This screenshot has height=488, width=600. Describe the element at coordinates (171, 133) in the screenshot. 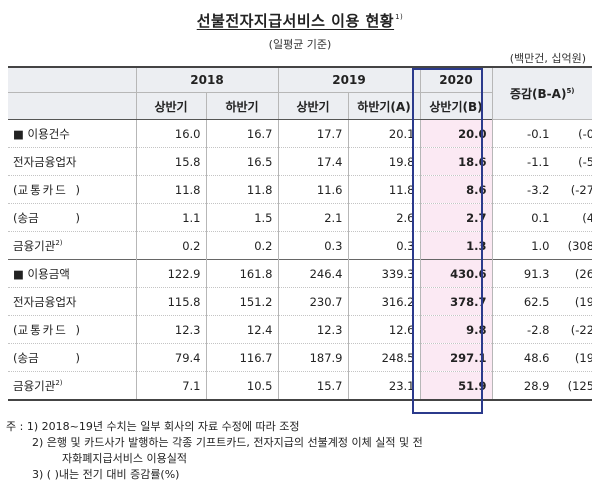

I see `cell-2018-h1: 16.0` at that location.